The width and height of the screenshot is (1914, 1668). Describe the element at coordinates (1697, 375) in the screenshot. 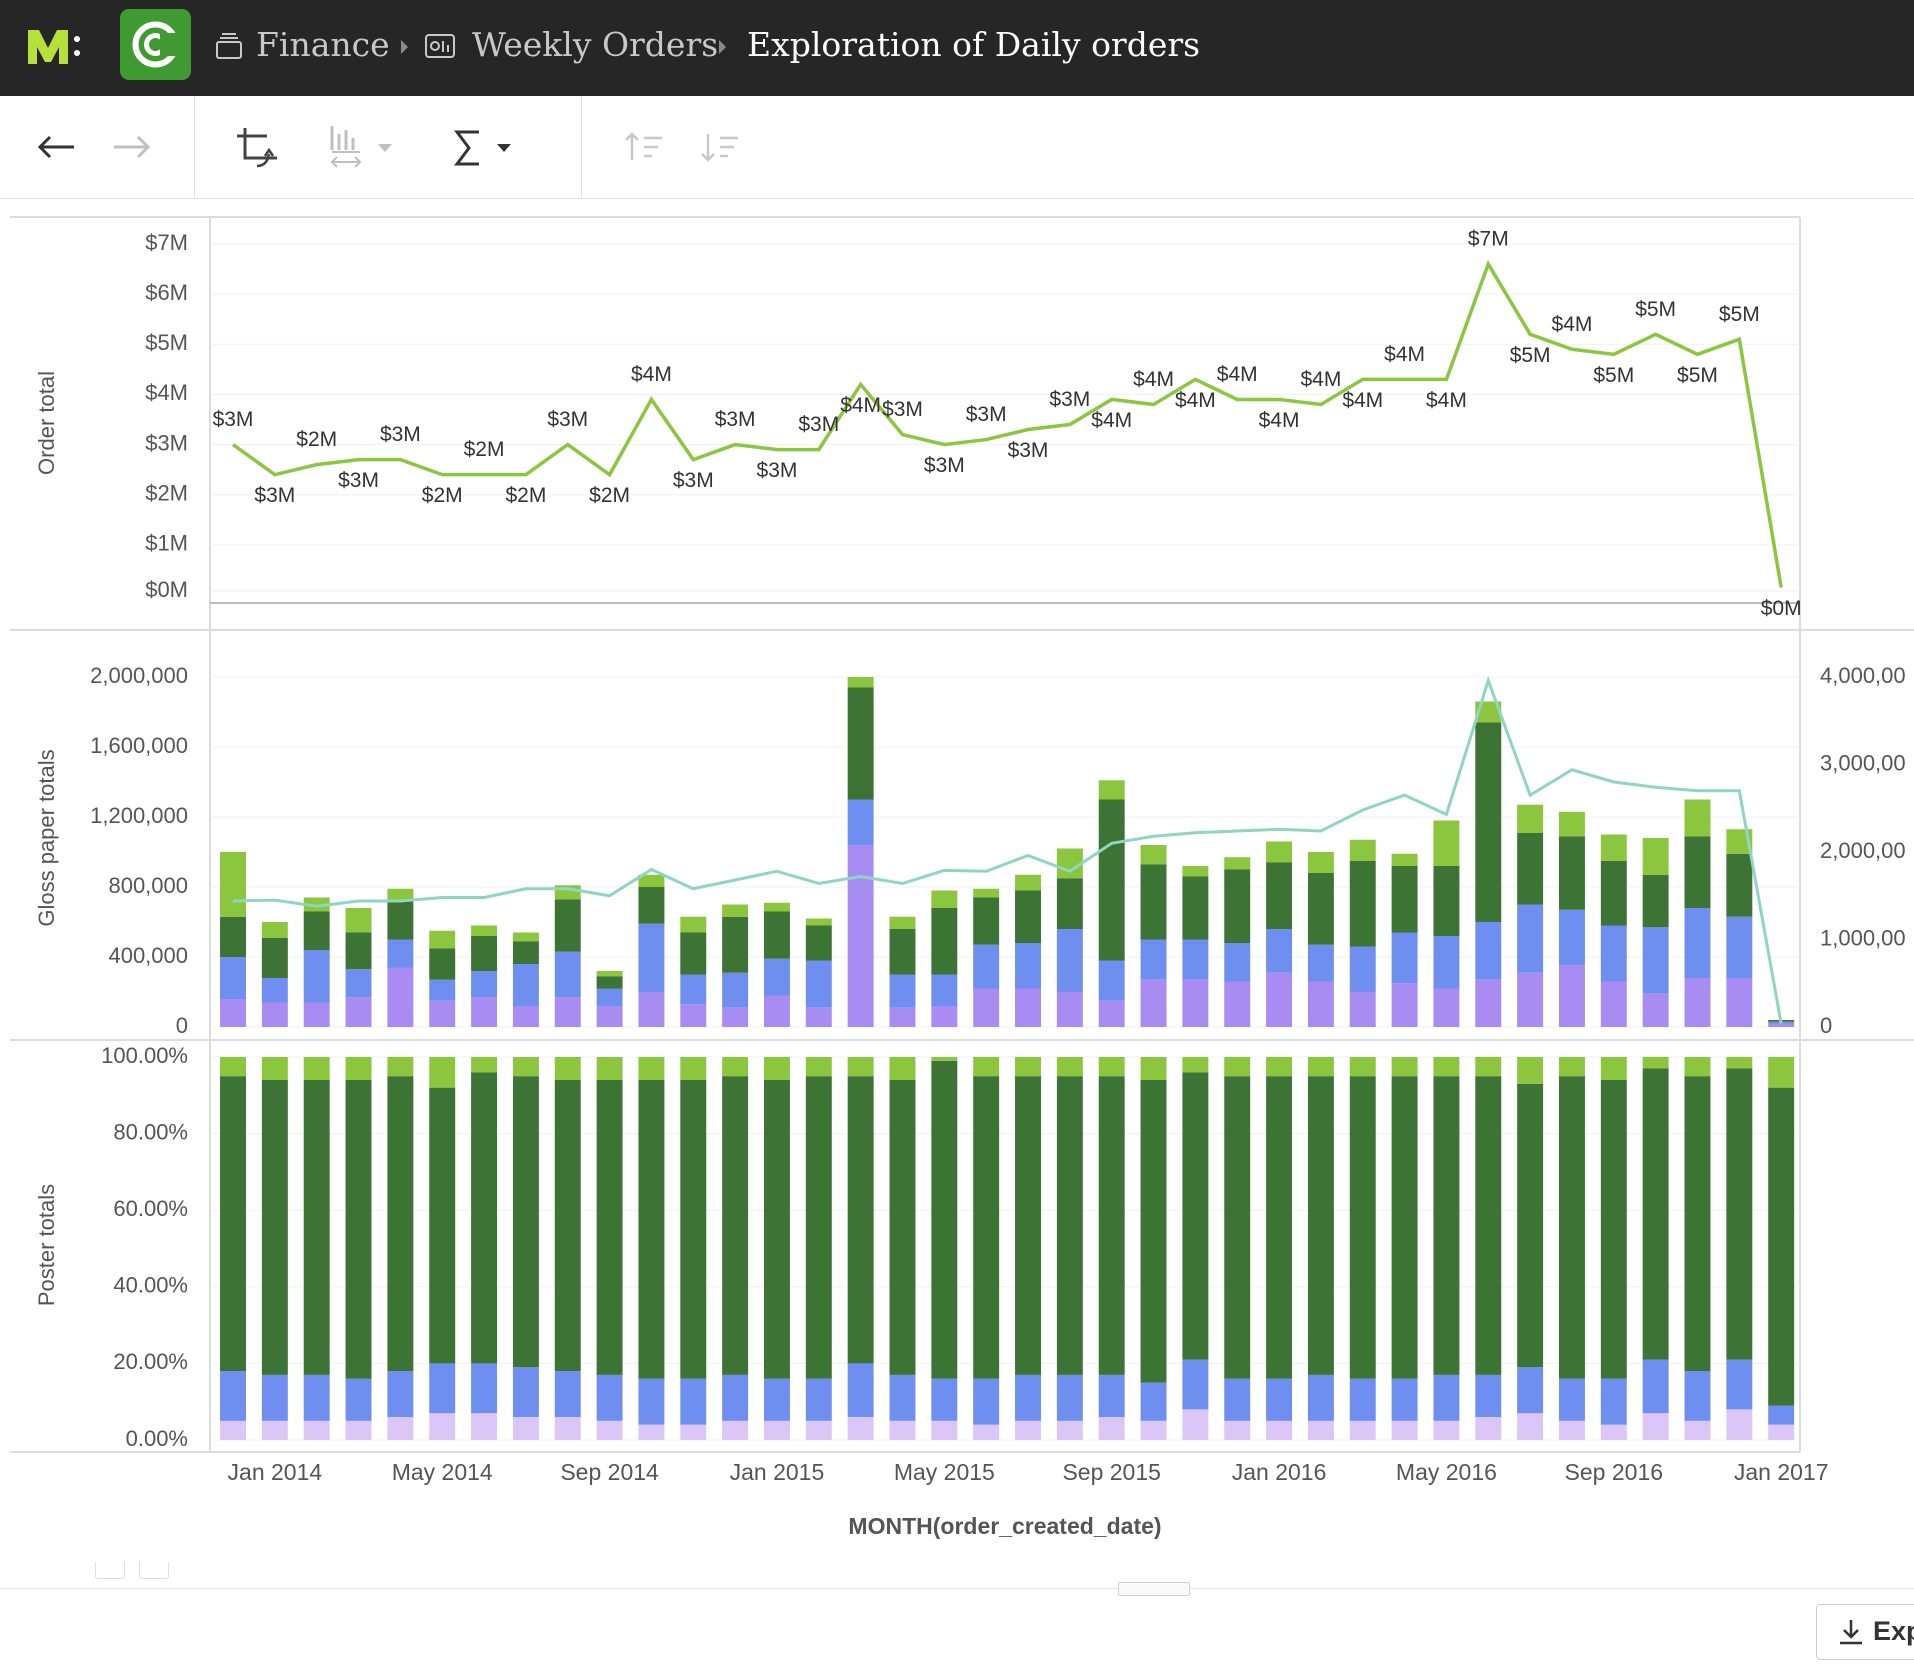

I see `data-label: $5M` at that location.